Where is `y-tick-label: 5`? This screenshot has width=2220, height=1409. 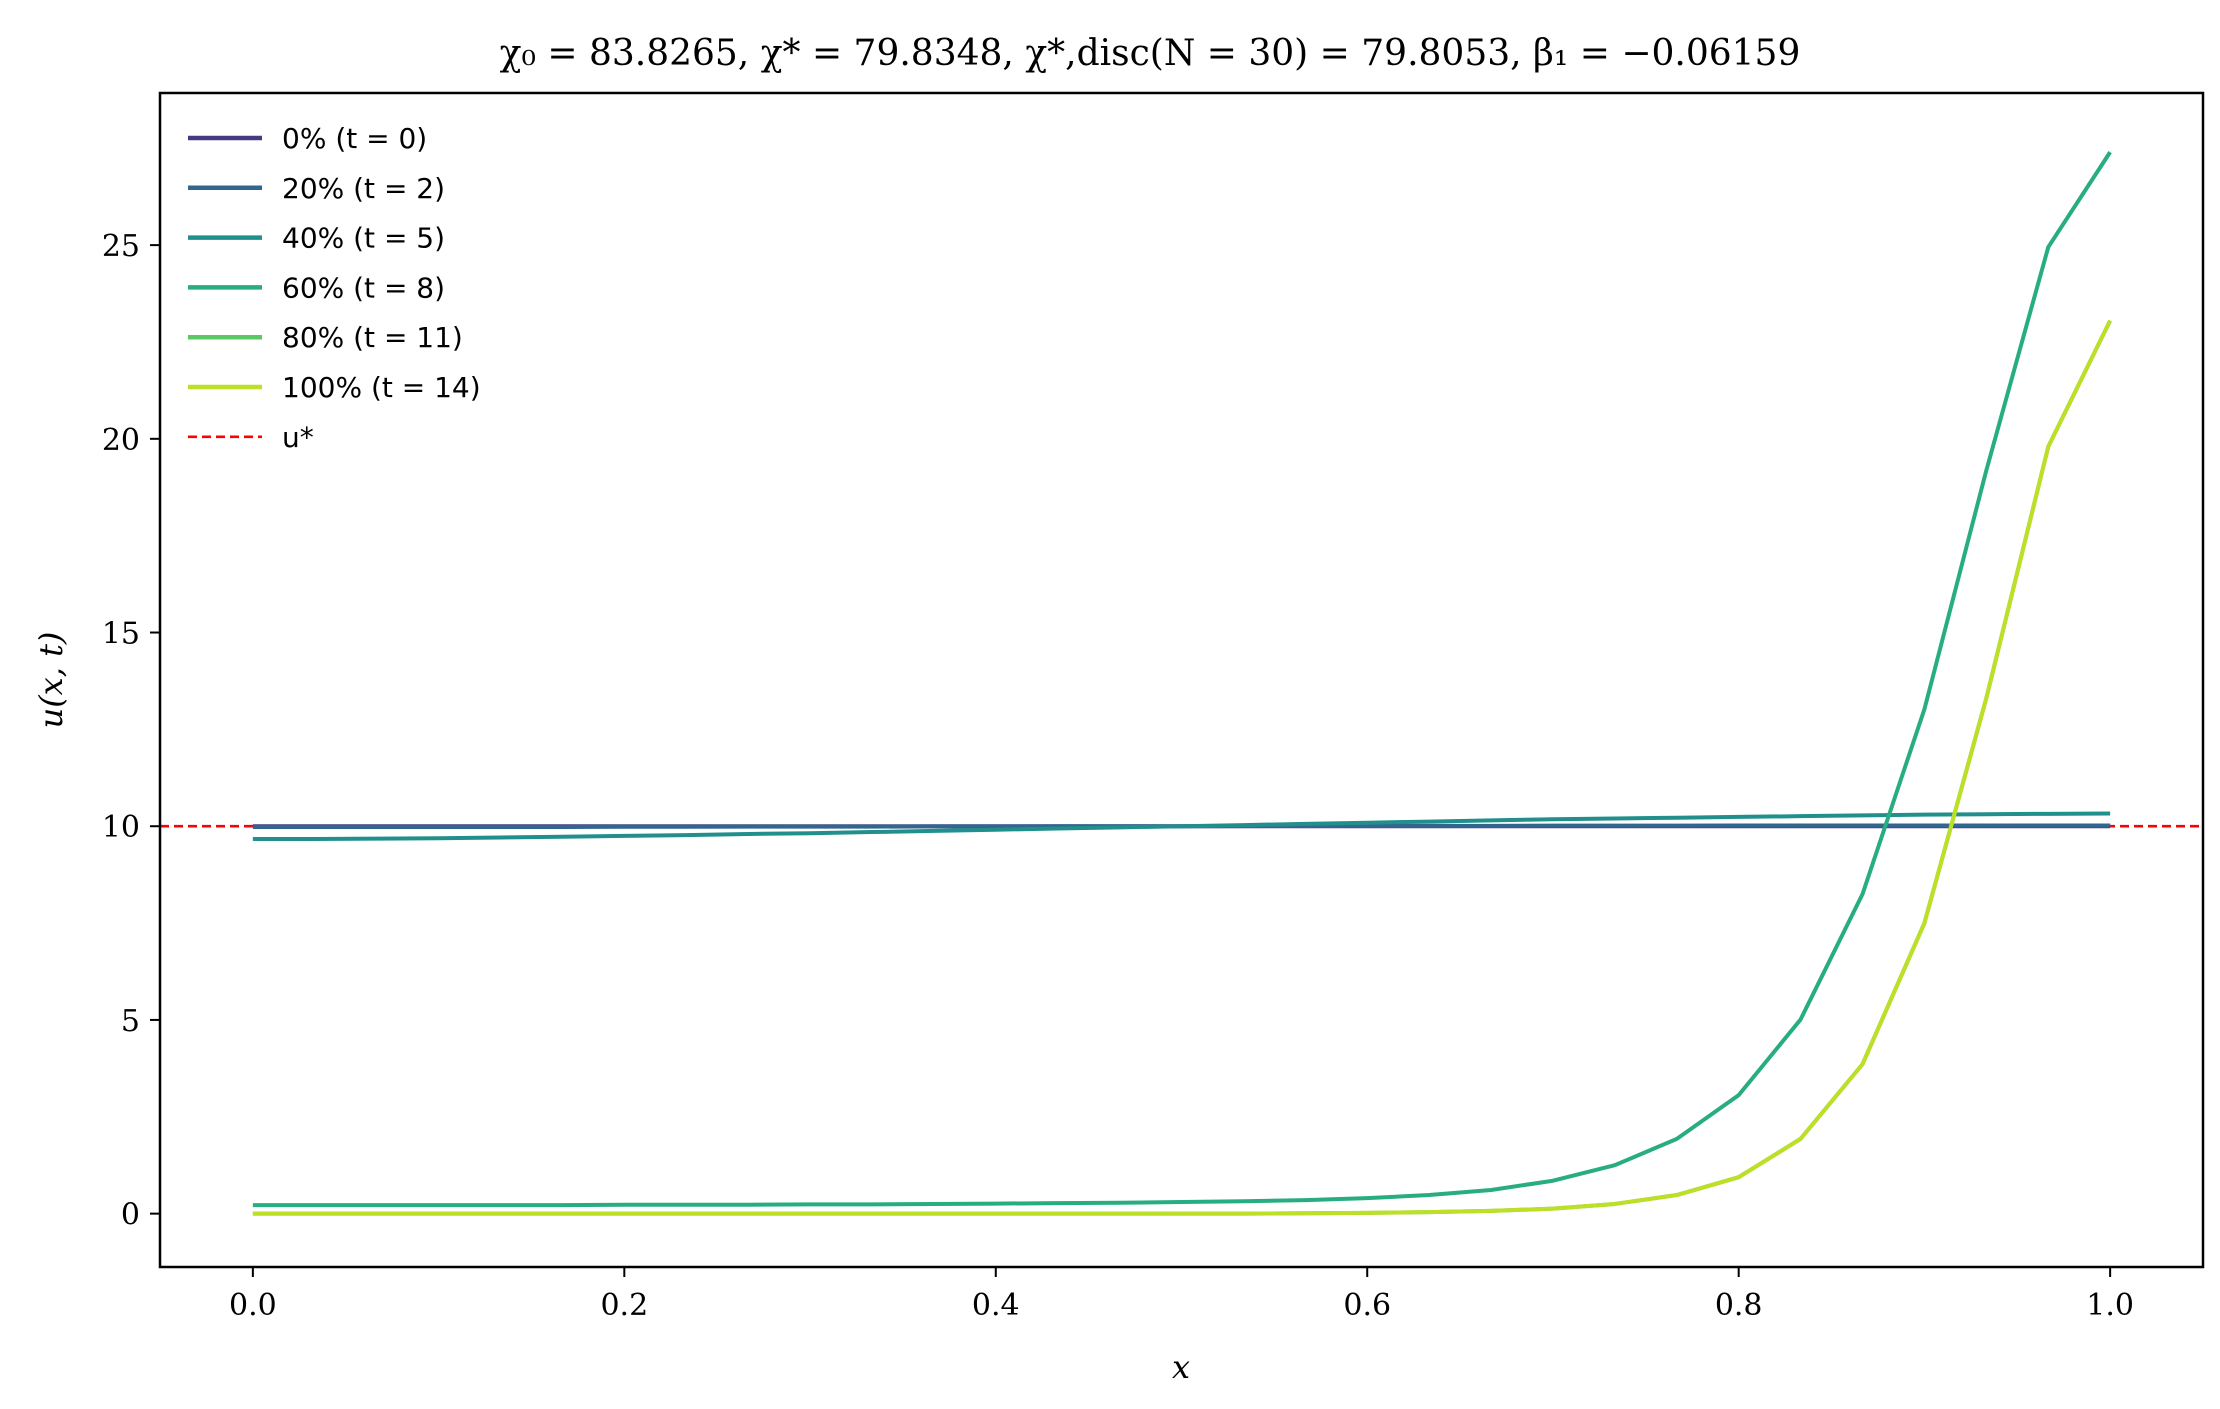
y-tick-label: 5 is located at coordinates (130, 1021).